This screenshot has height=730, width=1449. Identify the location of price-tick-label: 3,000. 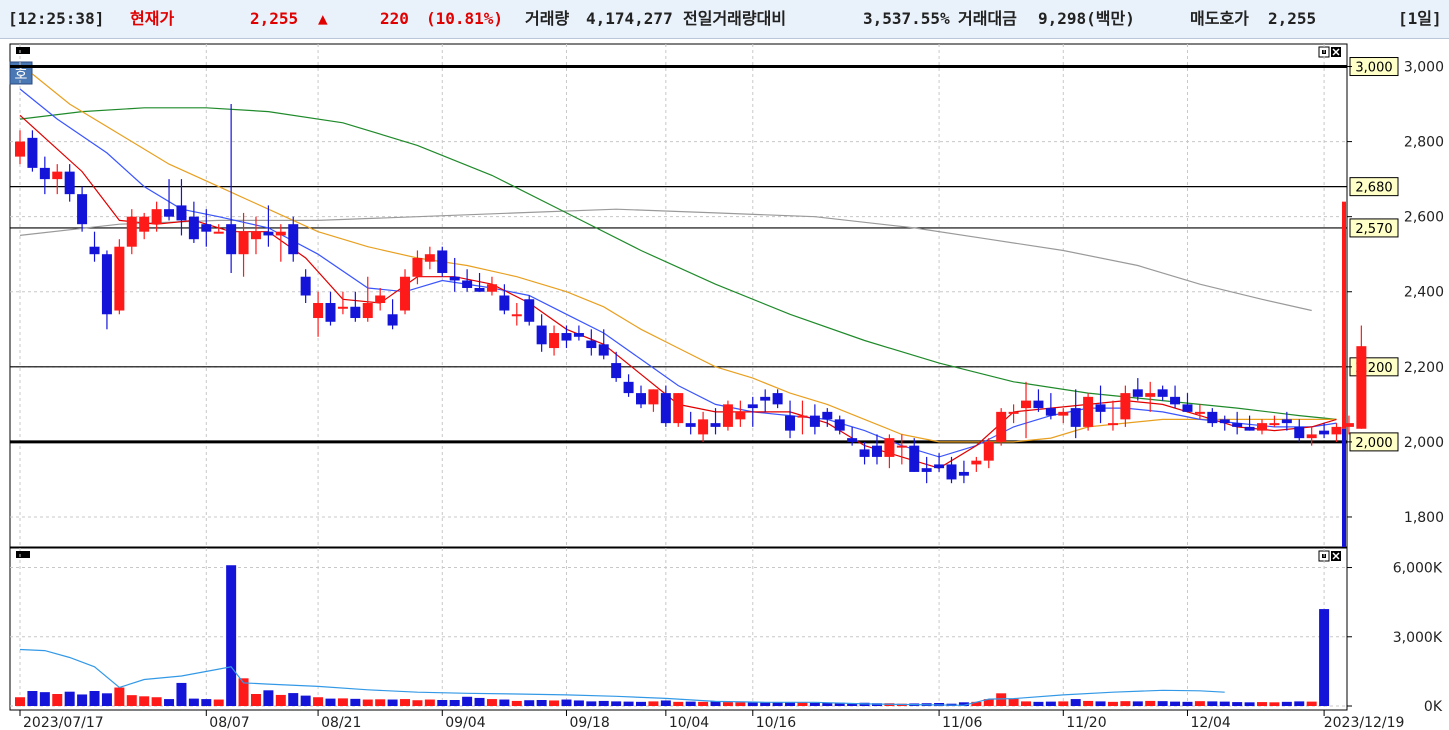
(1424, 68).